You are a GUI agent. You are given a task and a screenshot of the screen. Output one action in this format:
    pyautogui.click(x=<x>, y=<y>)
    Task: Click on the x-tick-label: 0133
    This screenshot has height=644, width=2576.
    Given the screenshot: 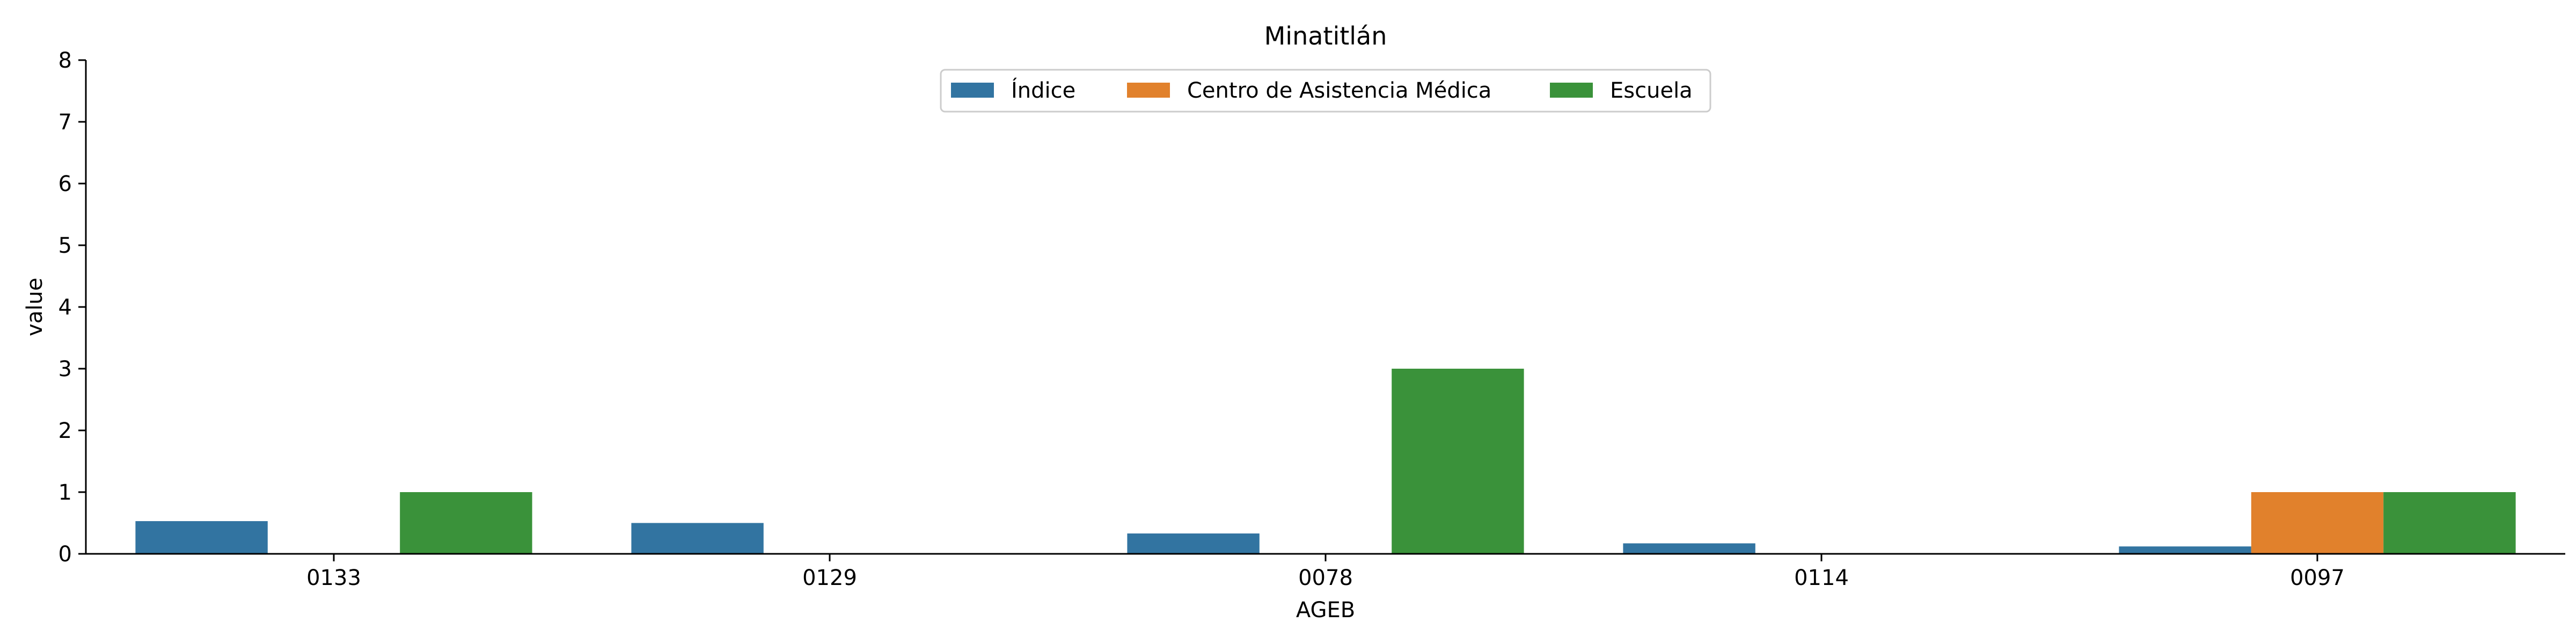 What is the action you would take?
    pyautogui.click(x=333, y=578)
    